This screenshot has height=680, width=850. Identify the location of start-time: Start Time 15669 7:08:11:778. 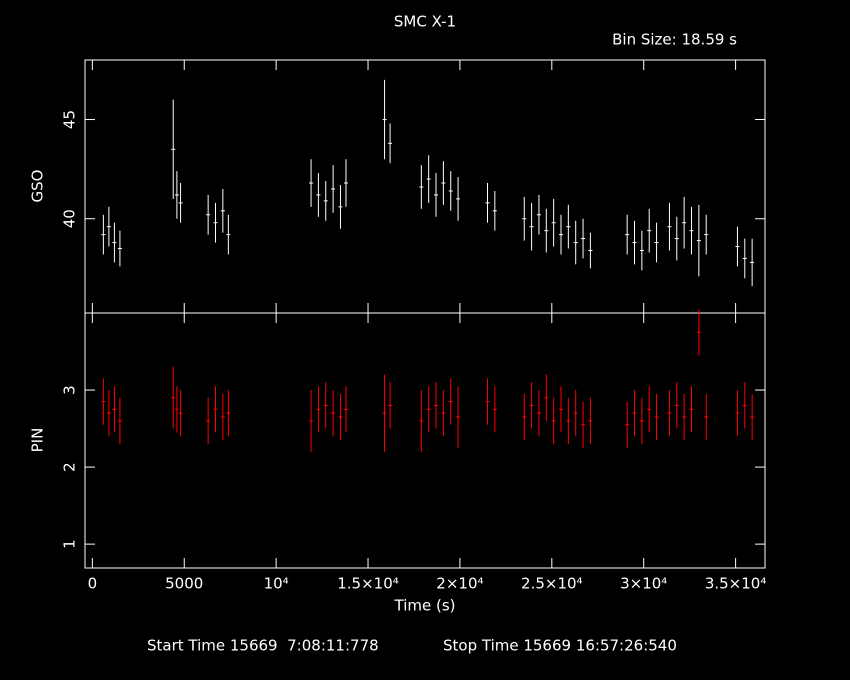
(263, 646).